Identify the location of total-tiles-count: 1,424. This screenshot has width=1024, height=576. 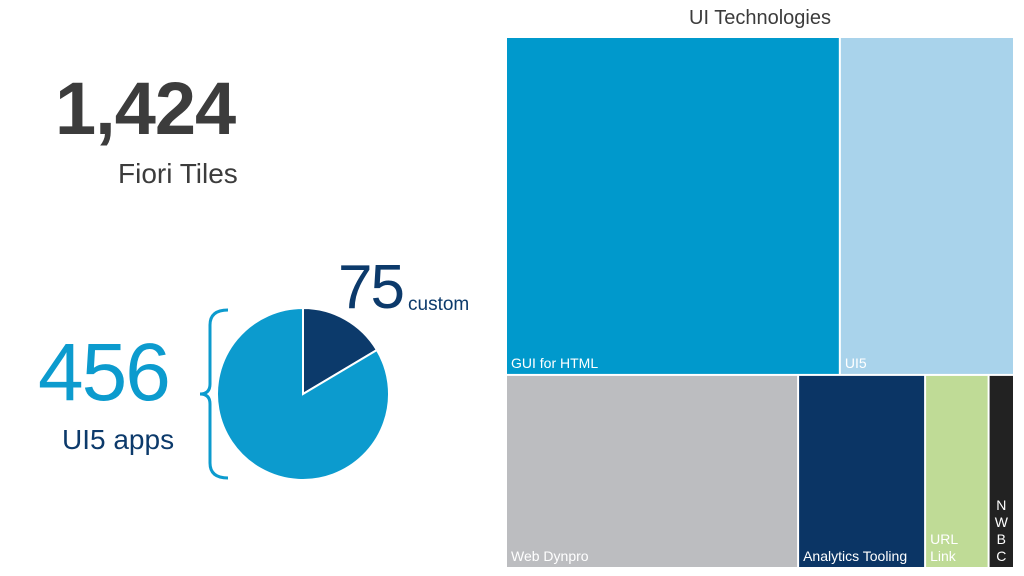
(145, 108).